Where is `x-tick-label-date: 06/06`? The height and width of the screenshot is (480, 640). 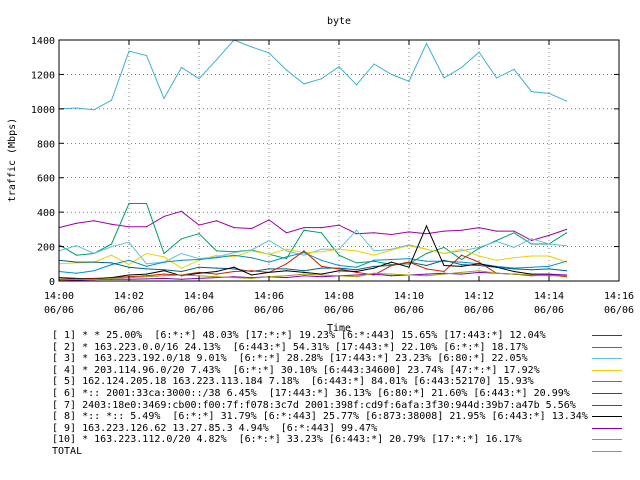 x-tick-label-date: 06/06 is located at coordinates (619, 310).